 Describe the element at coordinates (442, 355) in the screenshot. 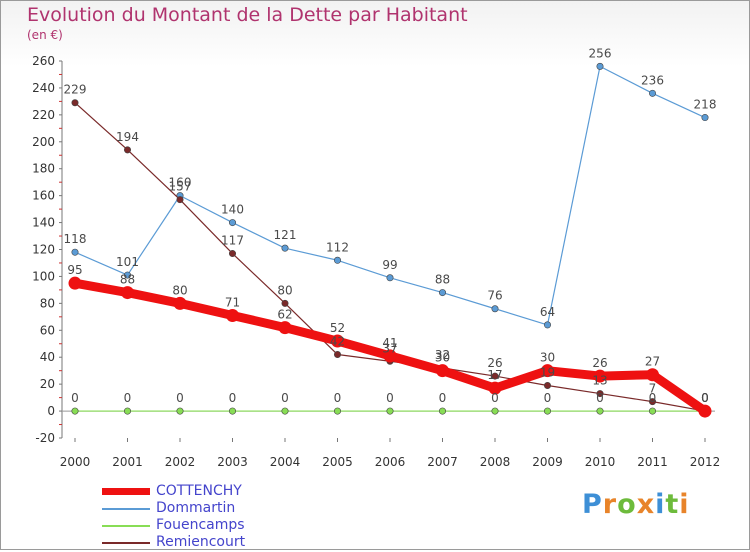

I see `data-label-remiencourt: 32` at that location.